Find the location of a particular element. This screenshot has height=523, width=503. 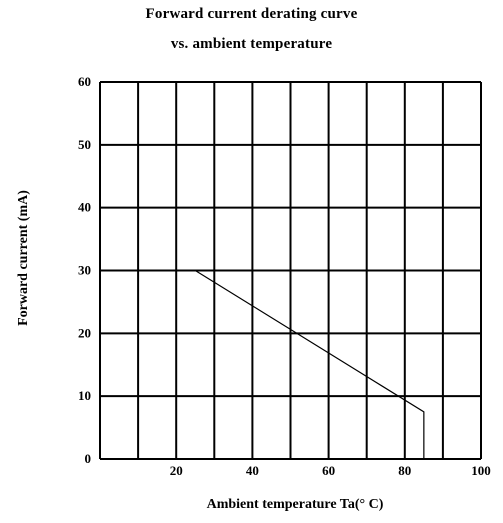

y-tick-label: 50 is located at coordinates (84, 144).